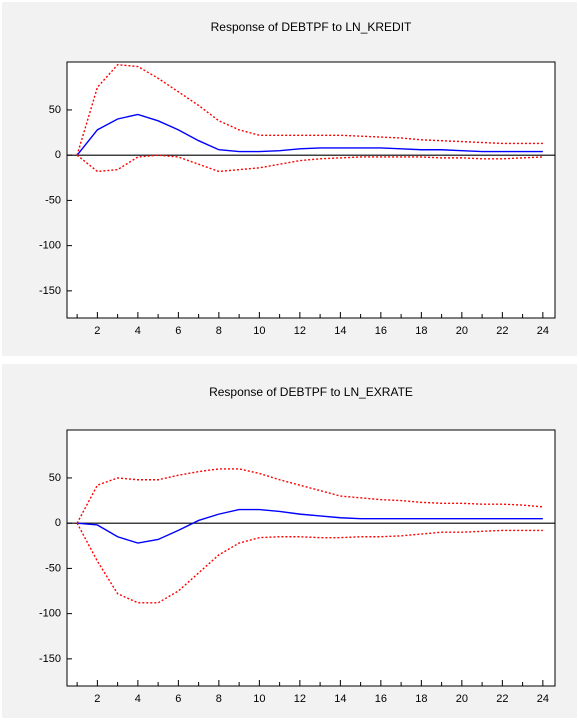  I want to click on chart-title: Response of DEBTPF to LN_KREDIT, so click(311, 27).